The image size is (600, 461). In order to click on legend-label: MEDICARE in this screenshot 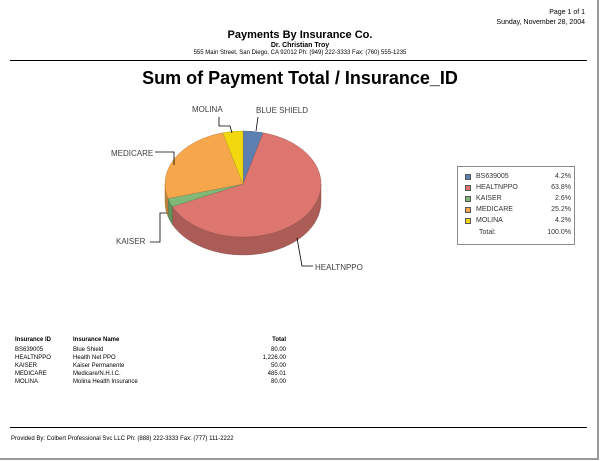, I will do `click(494, 209)`.